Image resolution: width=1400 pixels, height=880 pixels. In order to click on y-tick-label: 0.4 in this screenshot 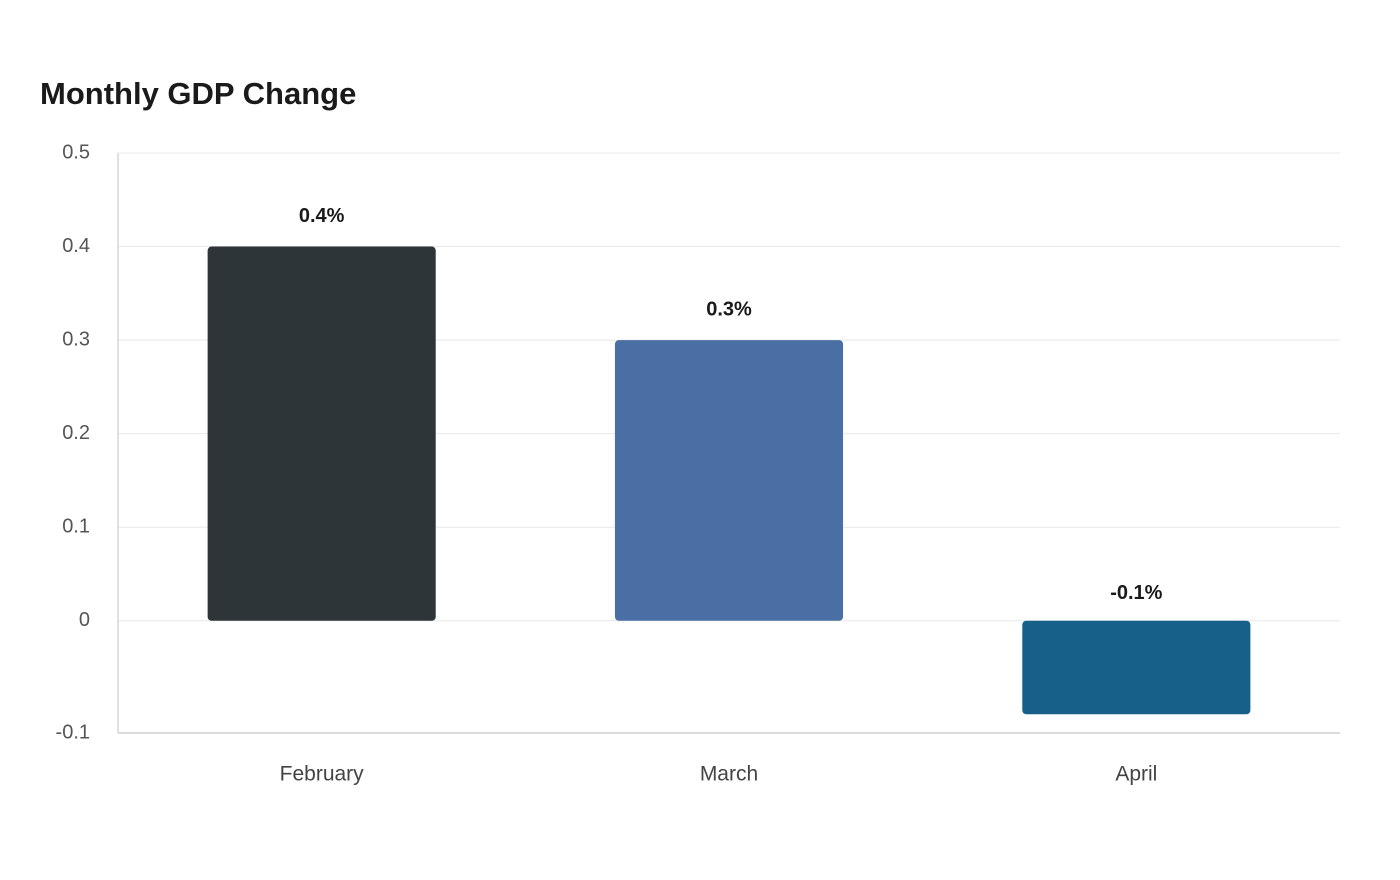, I will do `click(76, 246)`.